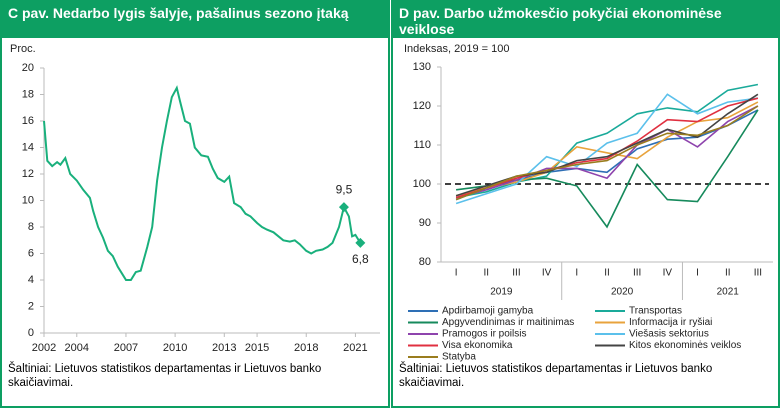  I want to click on legend-label: Kitos ekonominės veiklos, so click(685, 345).